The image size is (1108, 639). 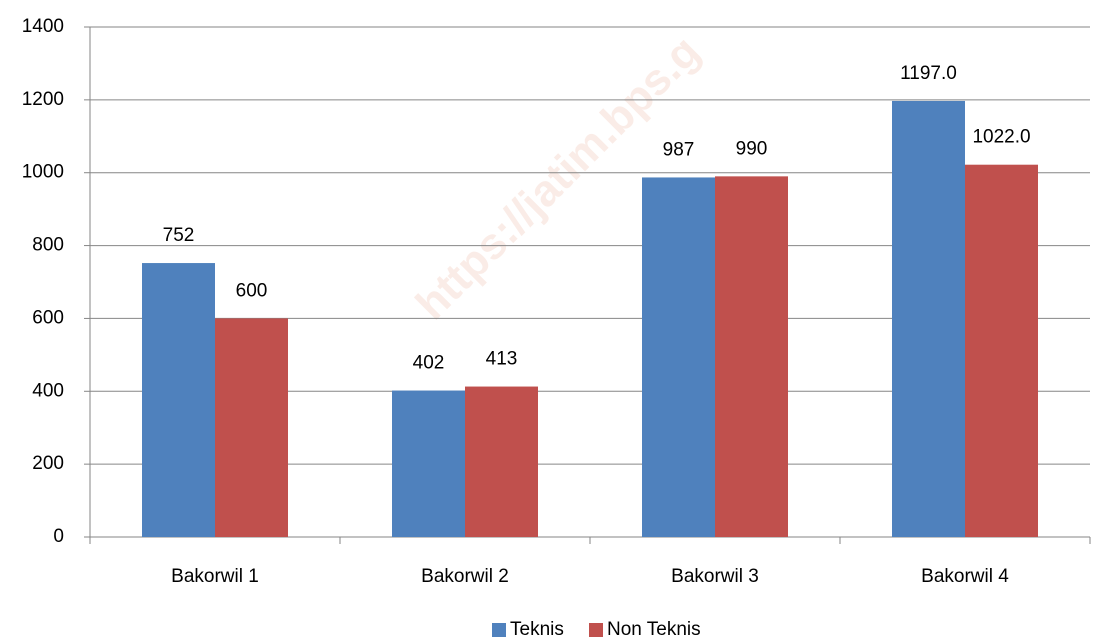 What do you see at coordinates (537, 629) in the screenshot?
I see `legend-label: Teknis` at bounding box center [537, 629].